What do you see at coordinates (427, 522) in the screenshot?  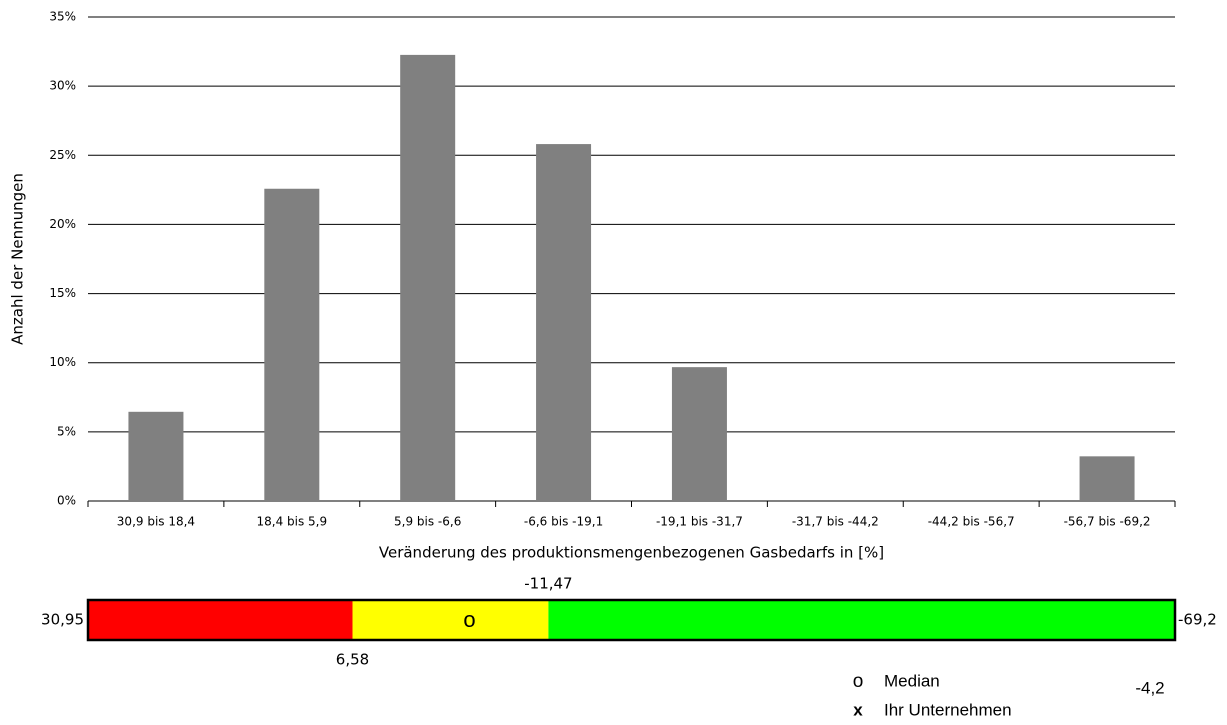 I see `x-tick-label: 5,9 bis -6,6` at bounding box center [427, 522].